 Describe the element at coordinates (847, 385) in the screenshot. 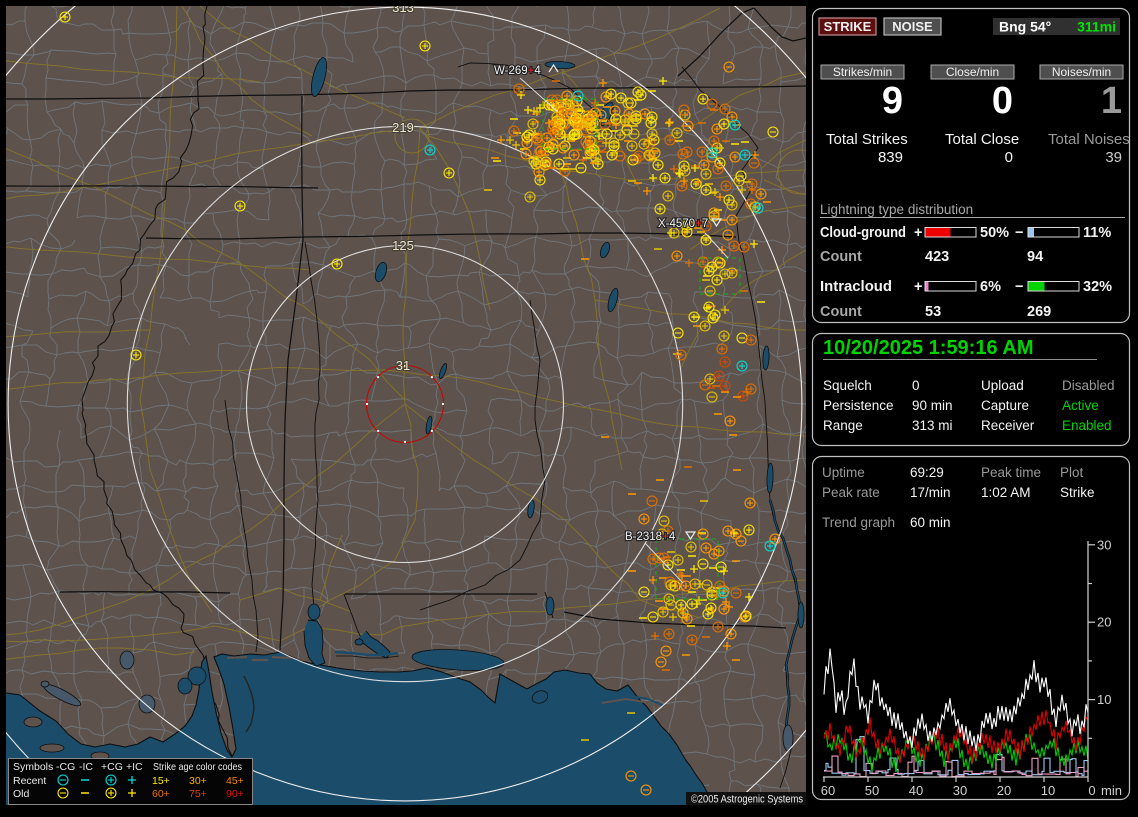

I see `svg-text: Squelch` at that location.